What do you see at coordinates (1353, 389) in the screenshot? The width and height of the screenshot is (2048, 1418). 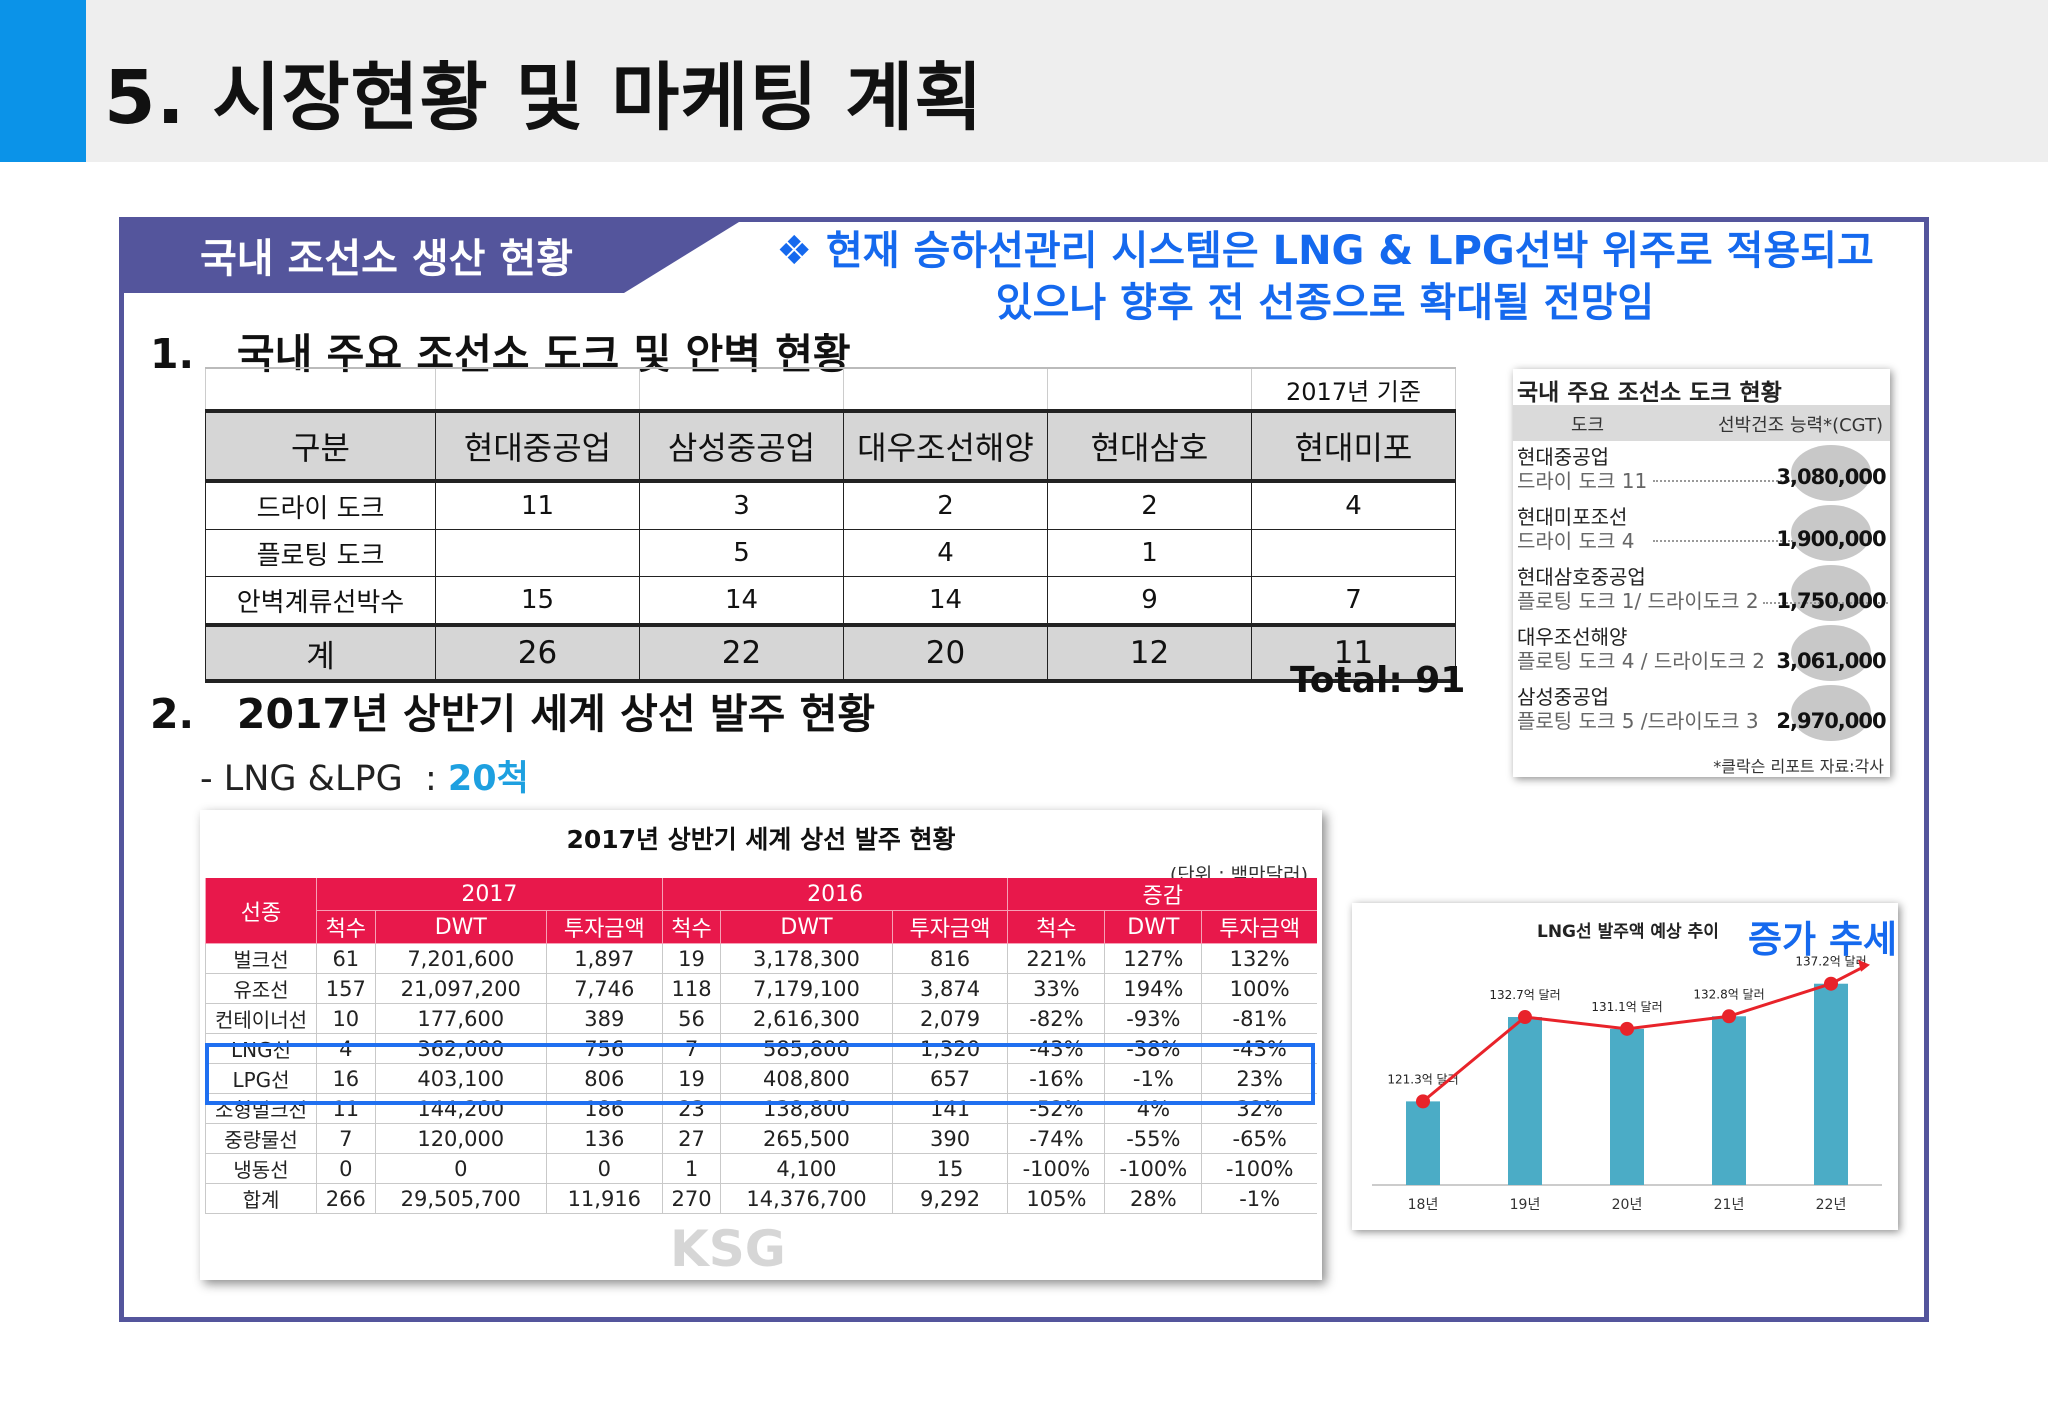 I see `year-note: 2017년 기준` at bounding box center [1353, 389].